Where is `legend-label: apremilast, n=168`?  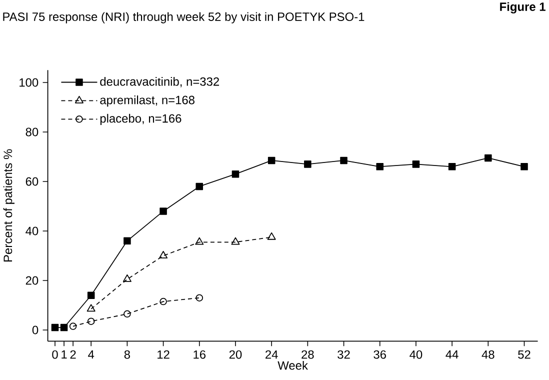
legend-label: apremilast, n=168 is located at coordinates (147, 101).